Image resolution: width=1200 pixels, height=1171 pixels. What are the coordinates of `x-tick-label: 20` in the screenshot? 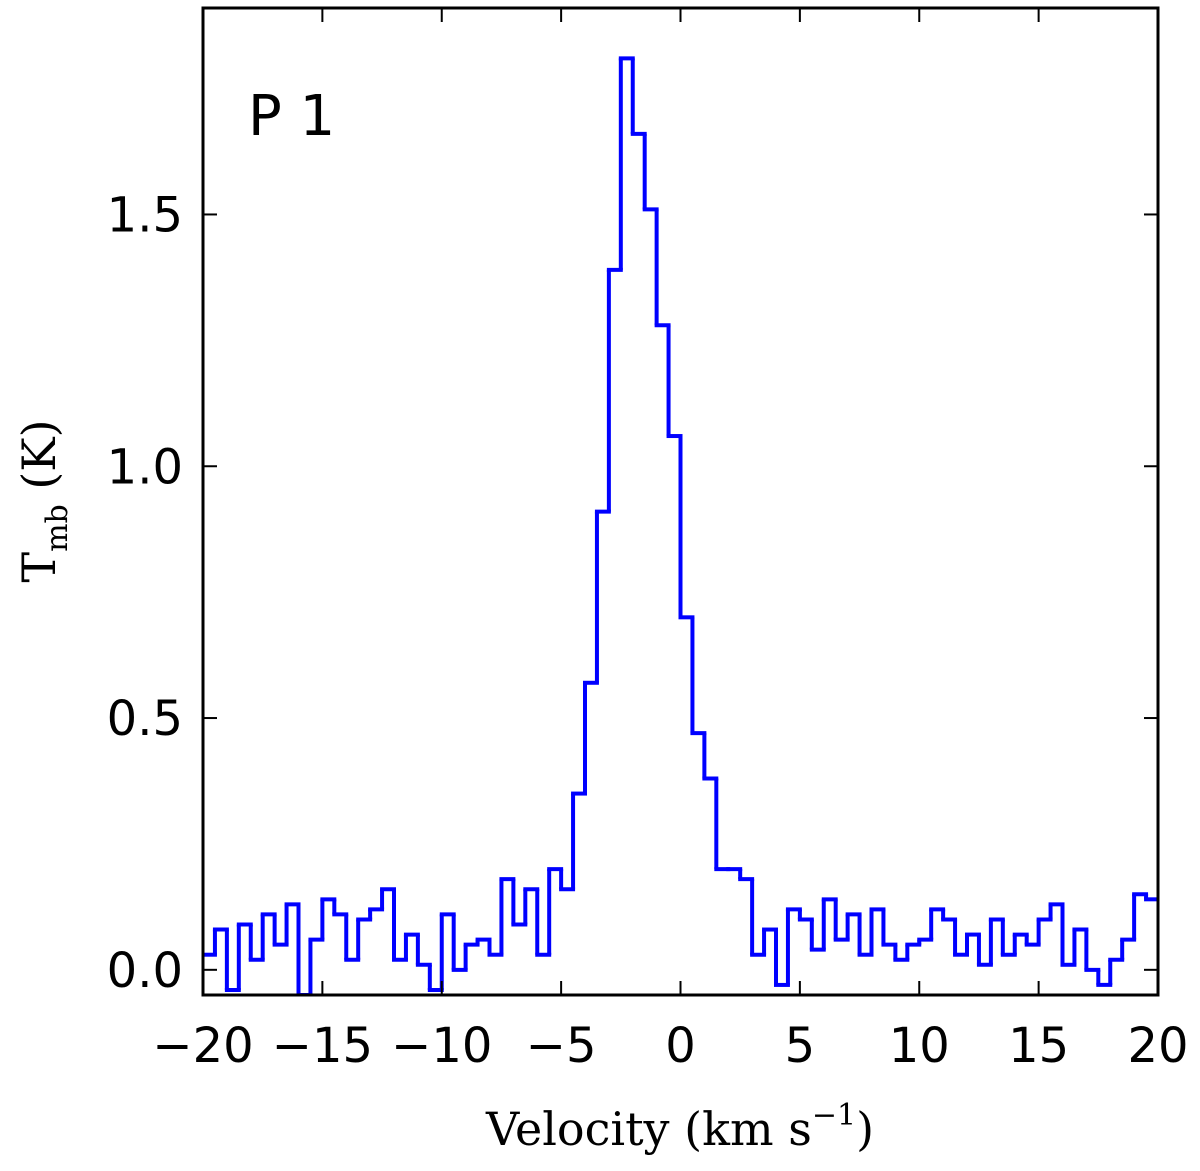 It's located at (1157, 1046).